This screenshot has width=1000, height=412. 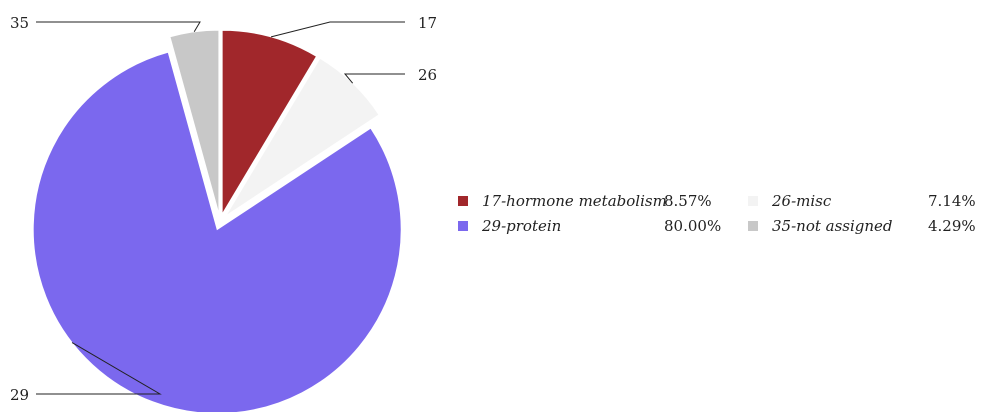 What do you see at coordinates (832, 226) in the screenshot?
I see `legend-label: 35-not assigned` at bounding box center [832, 226].